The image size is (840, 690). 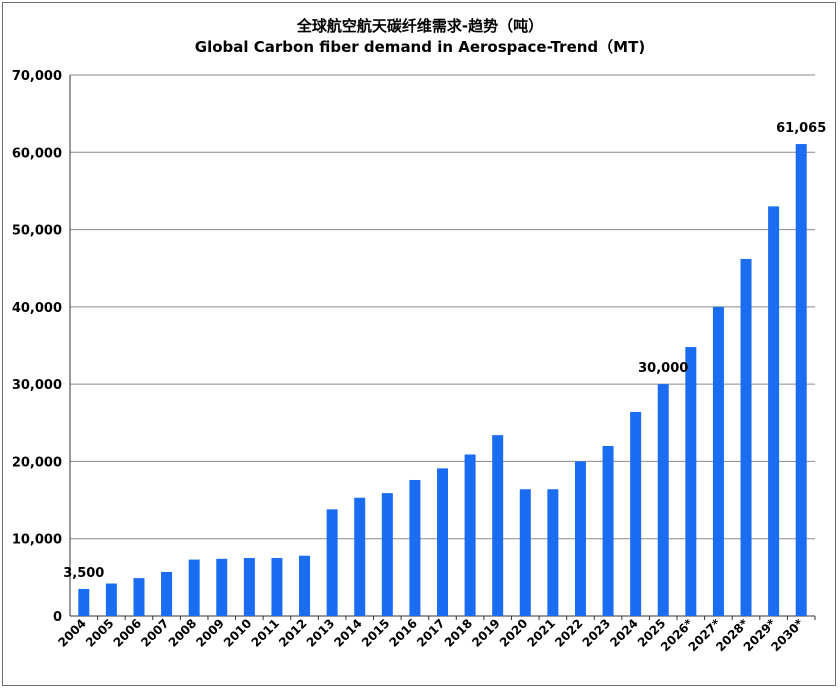 What do you see at coordinates (183, 633) in the screenshot?
I see `x-tick-label: 2008` at bounding box center [183, 633].